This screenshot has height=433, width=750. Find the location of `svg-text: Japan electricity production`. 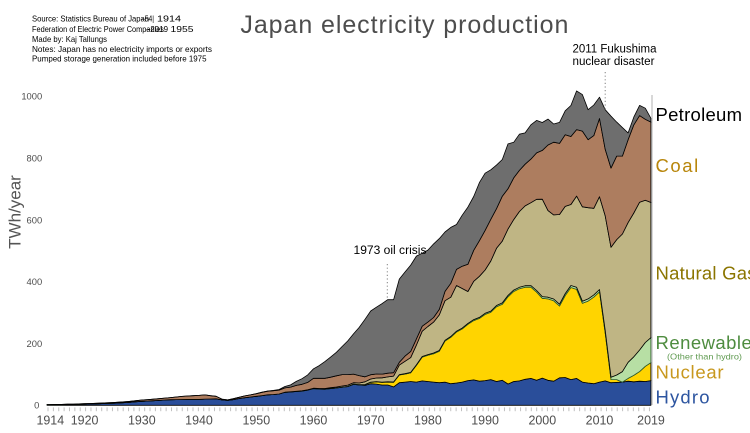

svg-text: Japan electricity production is located at coordinates (404, 25).